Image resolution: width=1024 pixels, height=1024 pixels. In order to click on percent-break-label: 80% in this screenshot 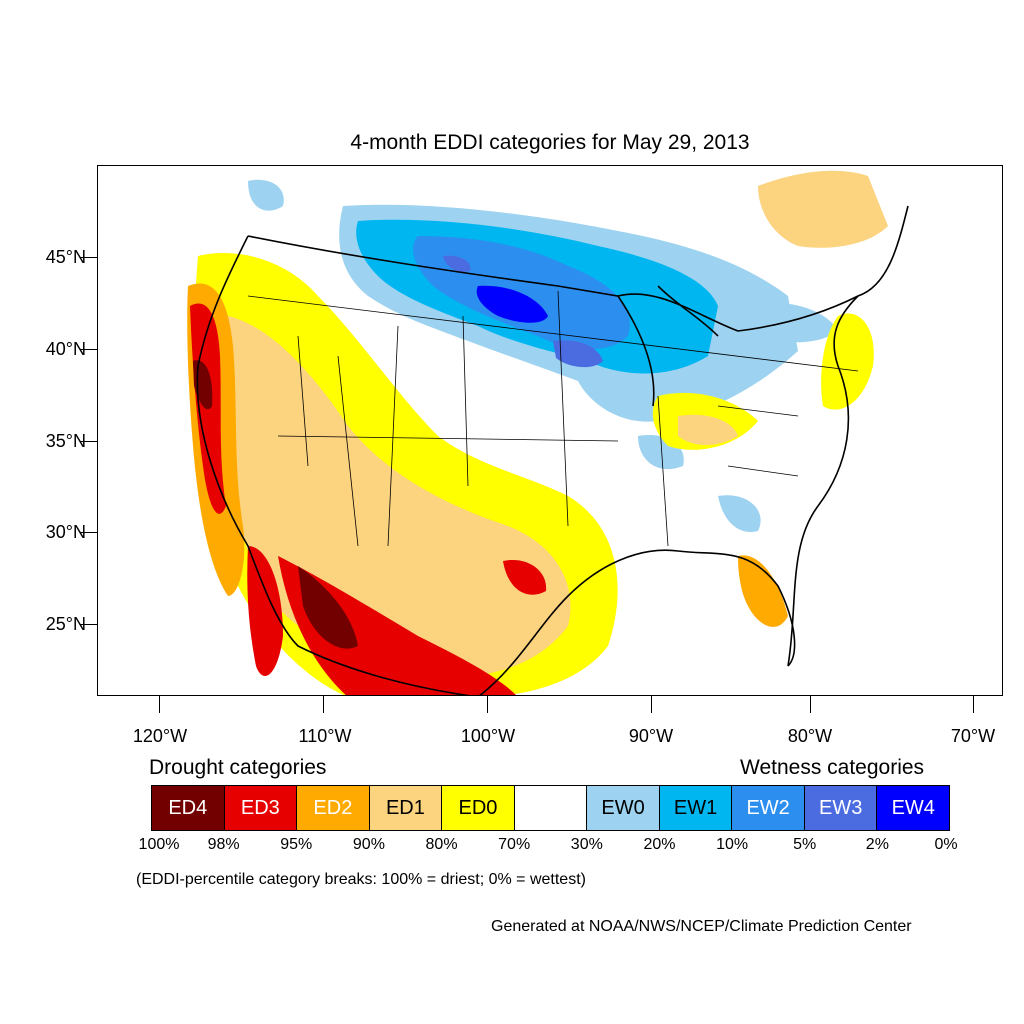, I will do `click(441, 844)`.